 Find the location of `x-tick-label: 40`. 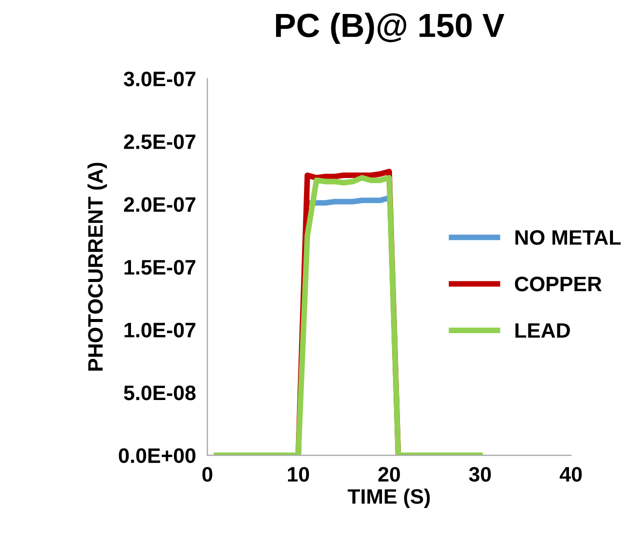

x-tick-label: 40 is located at coordinates (571, 474).